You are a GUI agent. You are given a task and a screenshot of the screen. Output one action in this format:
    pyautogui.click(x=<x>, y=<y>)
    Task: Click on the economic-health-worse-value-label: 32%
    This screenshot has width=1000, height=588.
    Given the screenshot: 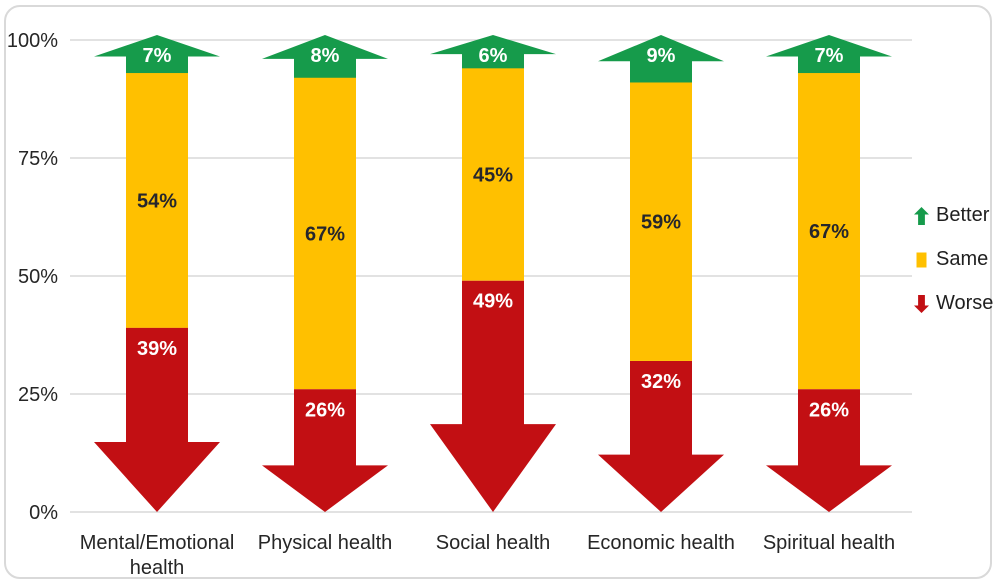 What is the action you would take?
    pyautogui.click(x=661, y=382)
    